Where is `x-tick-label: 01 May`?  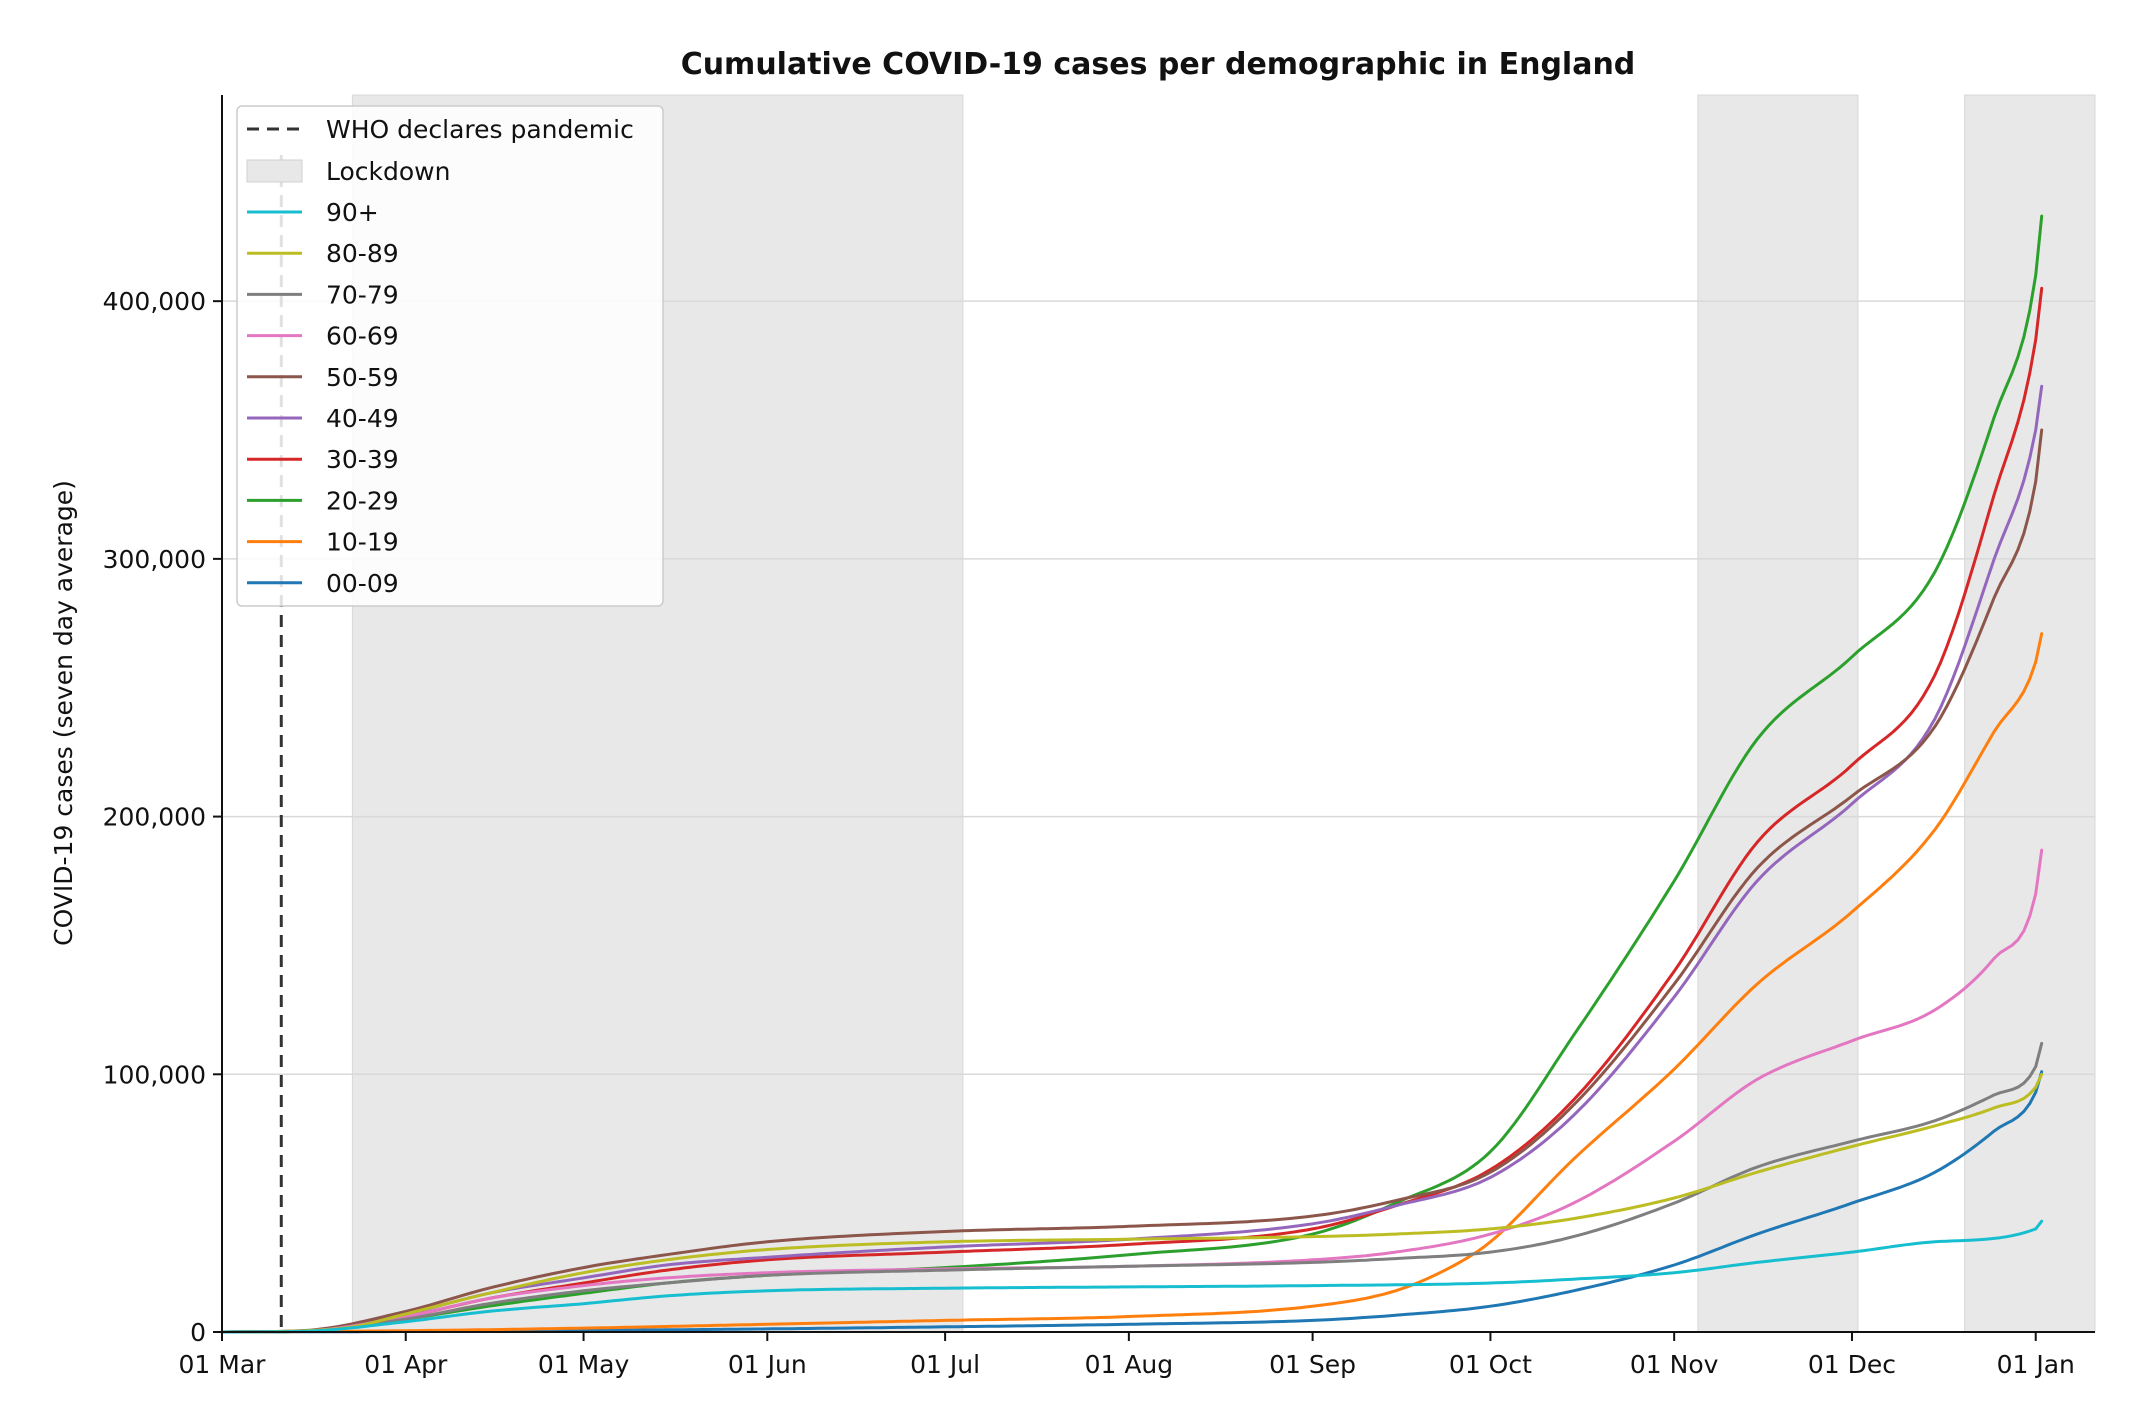 x-tick-label: 01 May is located at coordinates (584, 1364).